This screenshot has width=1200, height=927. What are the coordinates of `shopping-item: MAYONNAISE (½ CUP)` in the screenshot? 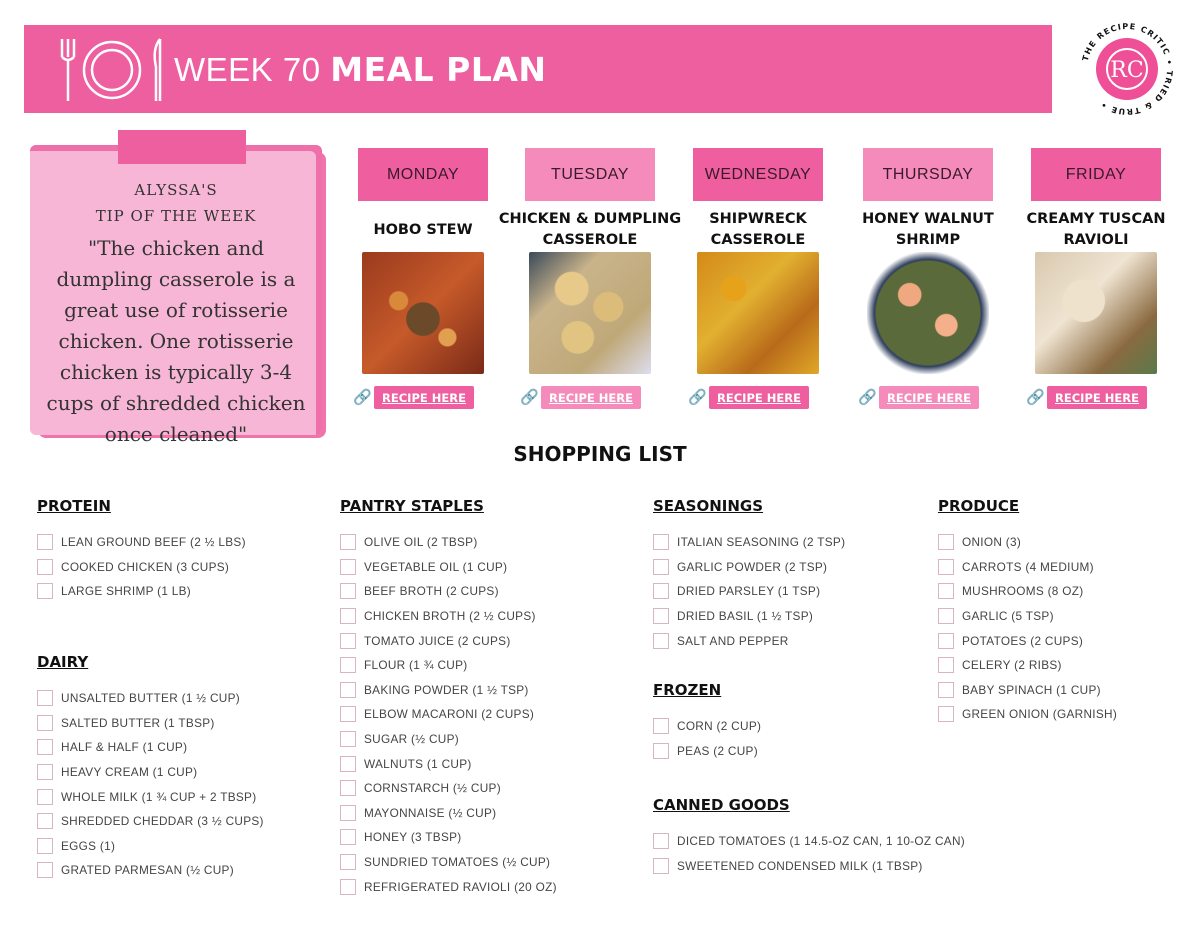 It's located at (448, 813).